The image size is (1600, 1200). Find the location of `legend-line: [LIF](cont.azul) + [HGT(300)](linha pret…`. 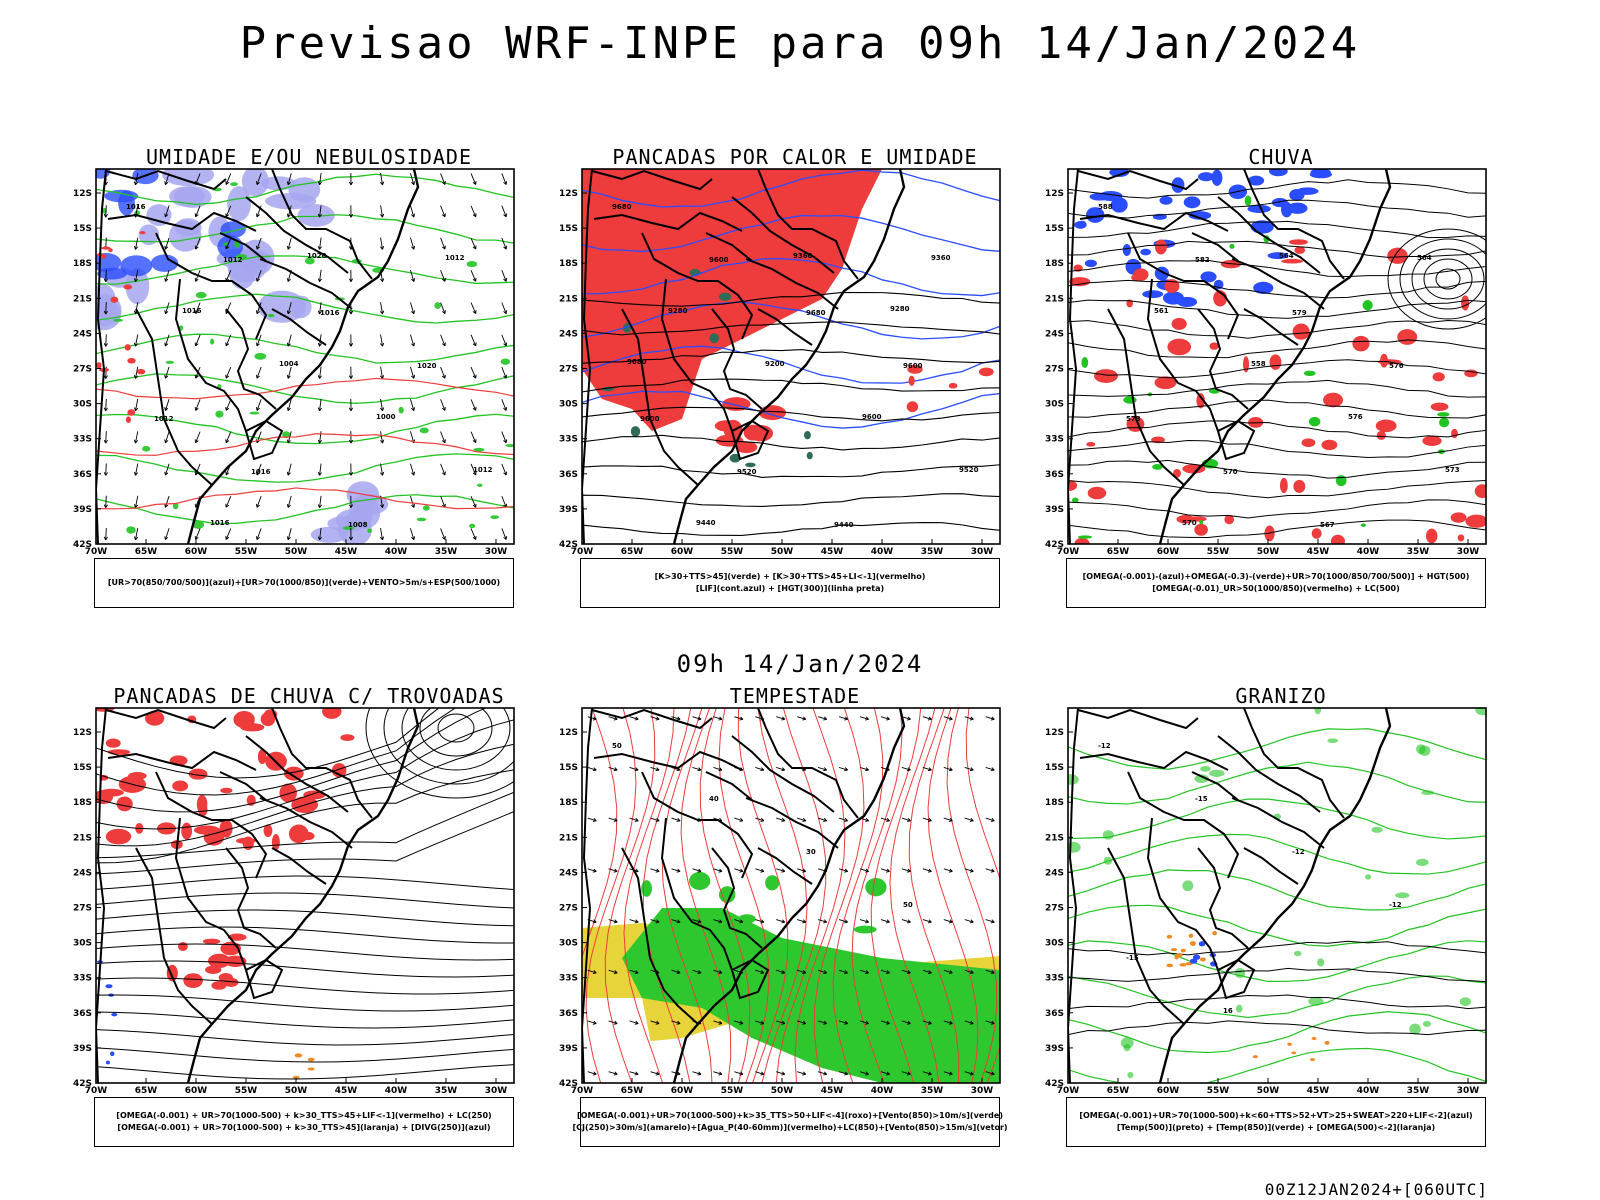

legend-line: [LIF](cont.azul) + [HGT(300)](linha pret… is located at coordinates (790, 588).